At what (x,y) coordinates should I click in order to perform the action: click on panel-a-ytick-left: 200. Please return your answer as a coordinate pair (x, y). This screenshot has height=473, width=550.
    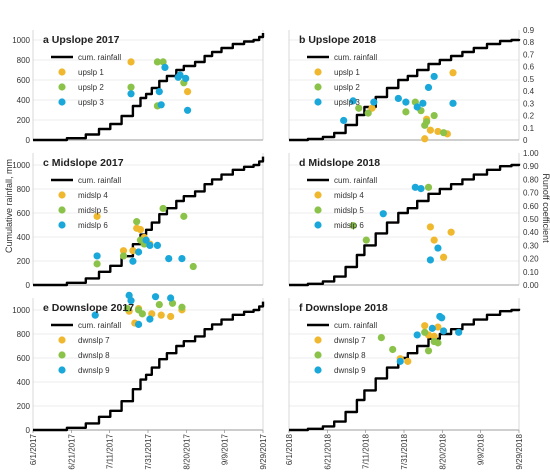
    Looking at the image, I should click on (24, 120).